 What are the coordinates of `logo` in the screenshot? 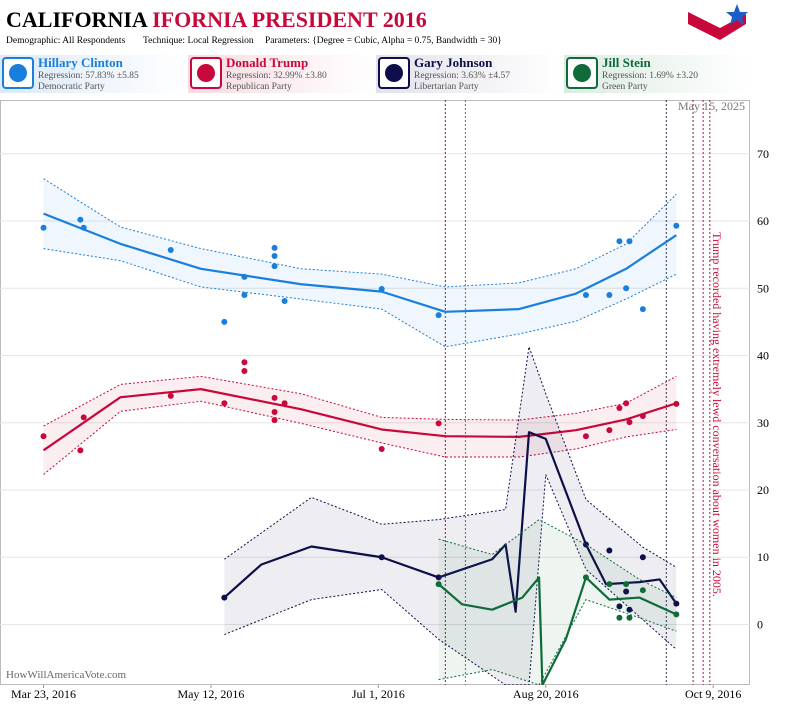 It's located at (718, 22).